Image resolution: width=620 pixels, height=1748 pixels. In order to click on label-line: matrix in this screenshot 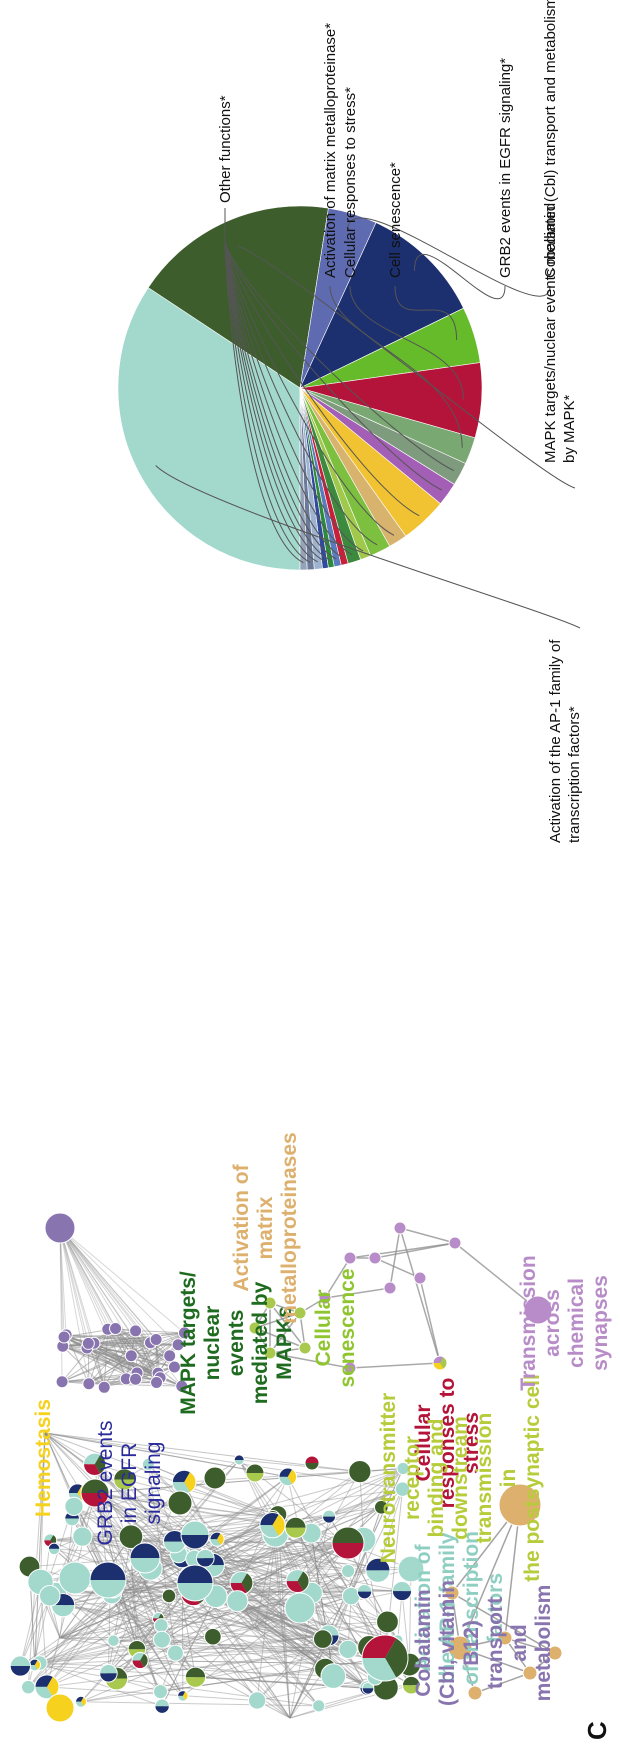, I will do `click(265, 1227)`.